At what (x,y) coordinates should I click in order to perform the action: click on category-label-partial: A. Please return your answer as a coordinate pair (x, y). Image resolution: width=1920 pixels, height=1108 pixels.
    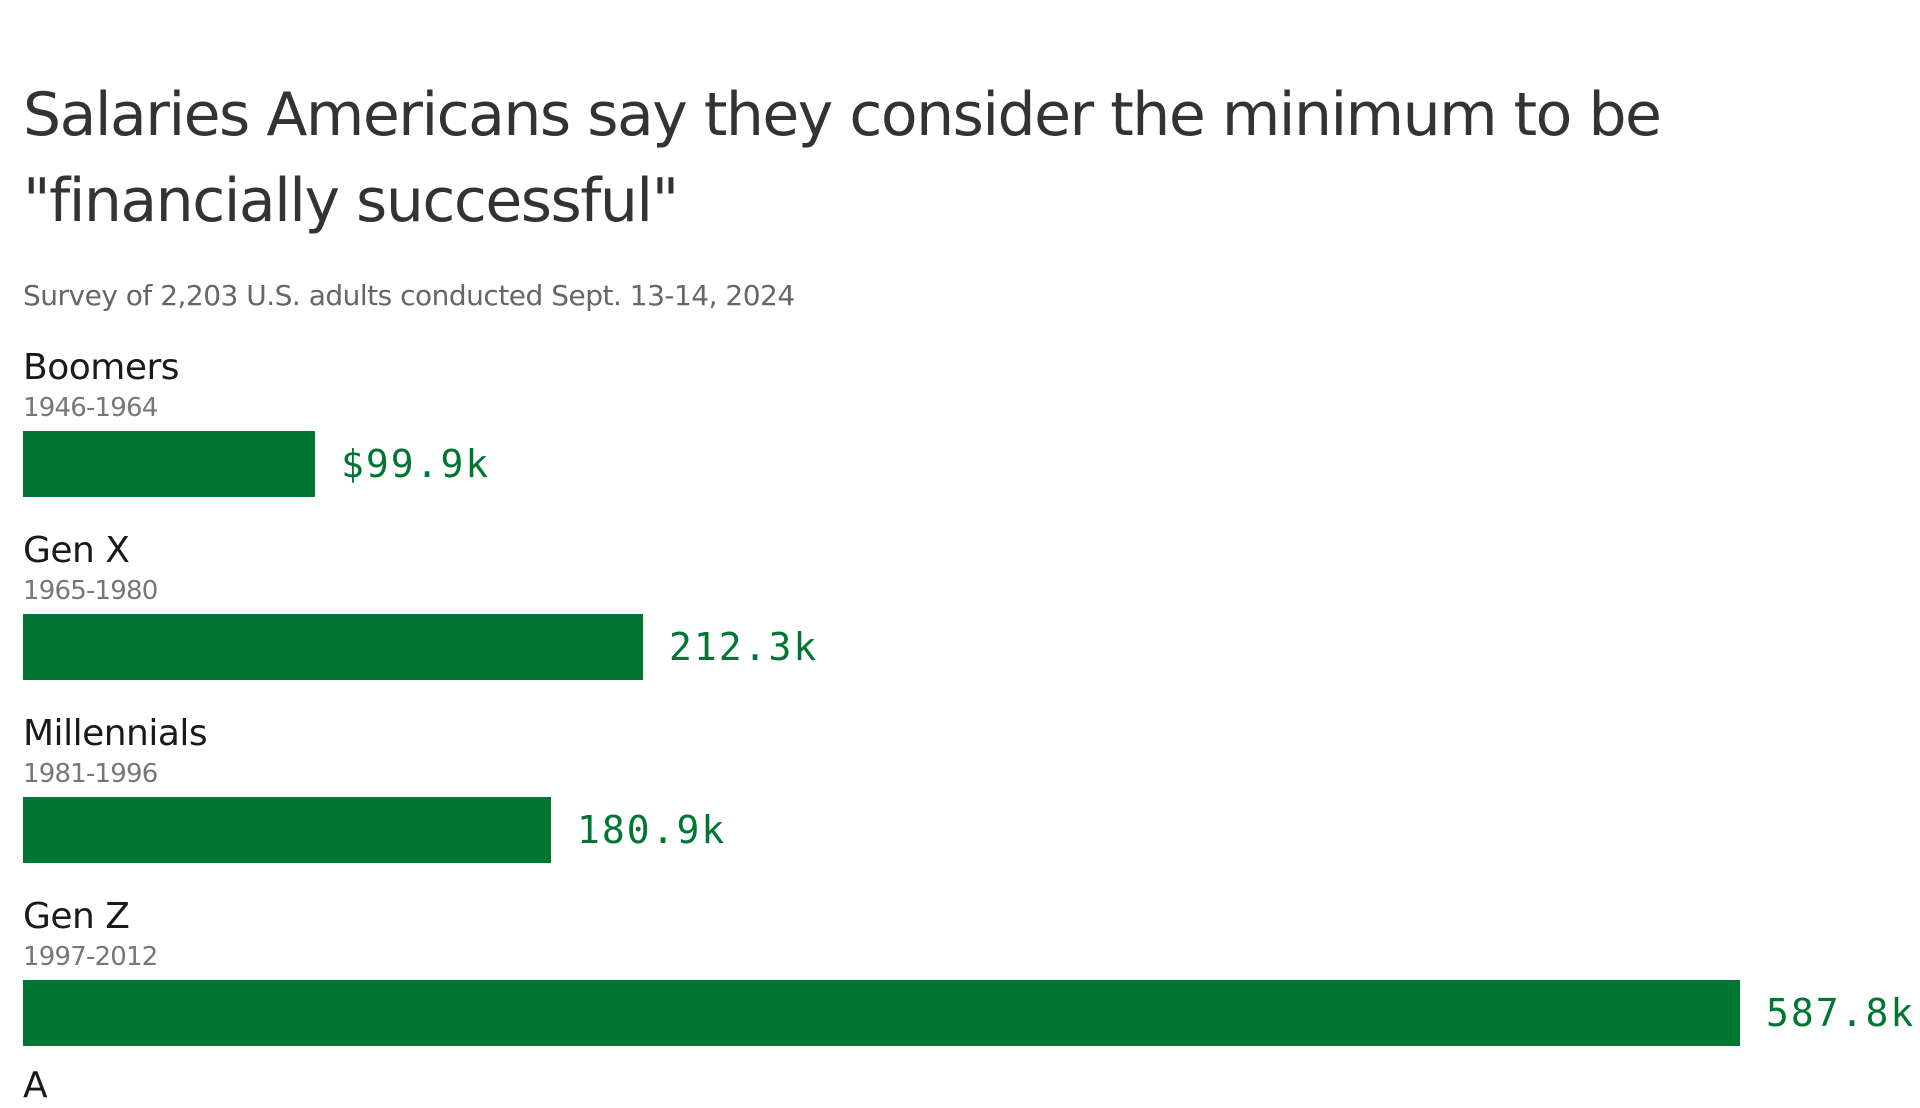
    Looking at the image, I should click on (35, 1085).